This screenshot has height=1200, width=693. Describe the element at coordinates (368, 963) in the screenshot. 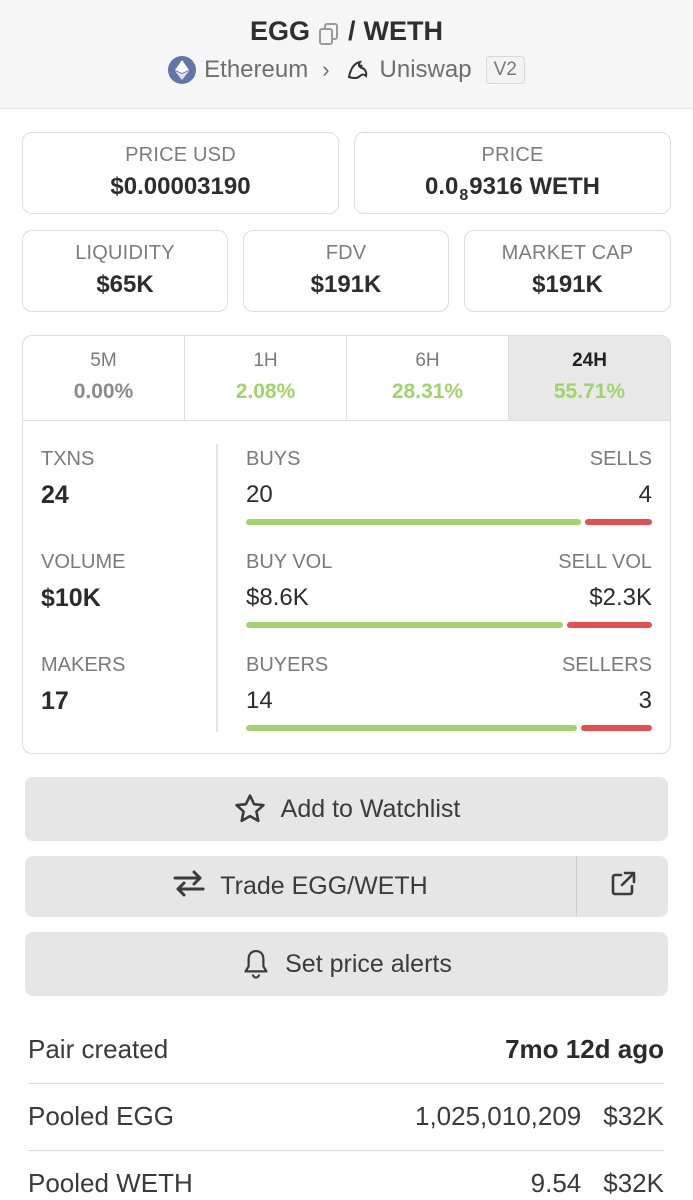

I see `alerts-label: Set price alerts` at that location.